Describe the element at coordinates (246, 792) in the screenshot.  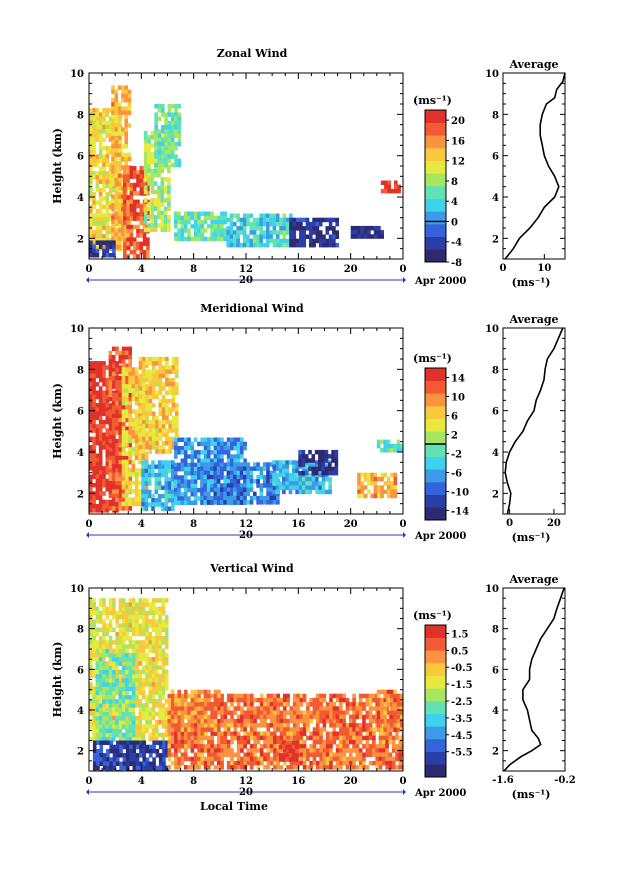
I see `vertical-date-day: 20` at that location.